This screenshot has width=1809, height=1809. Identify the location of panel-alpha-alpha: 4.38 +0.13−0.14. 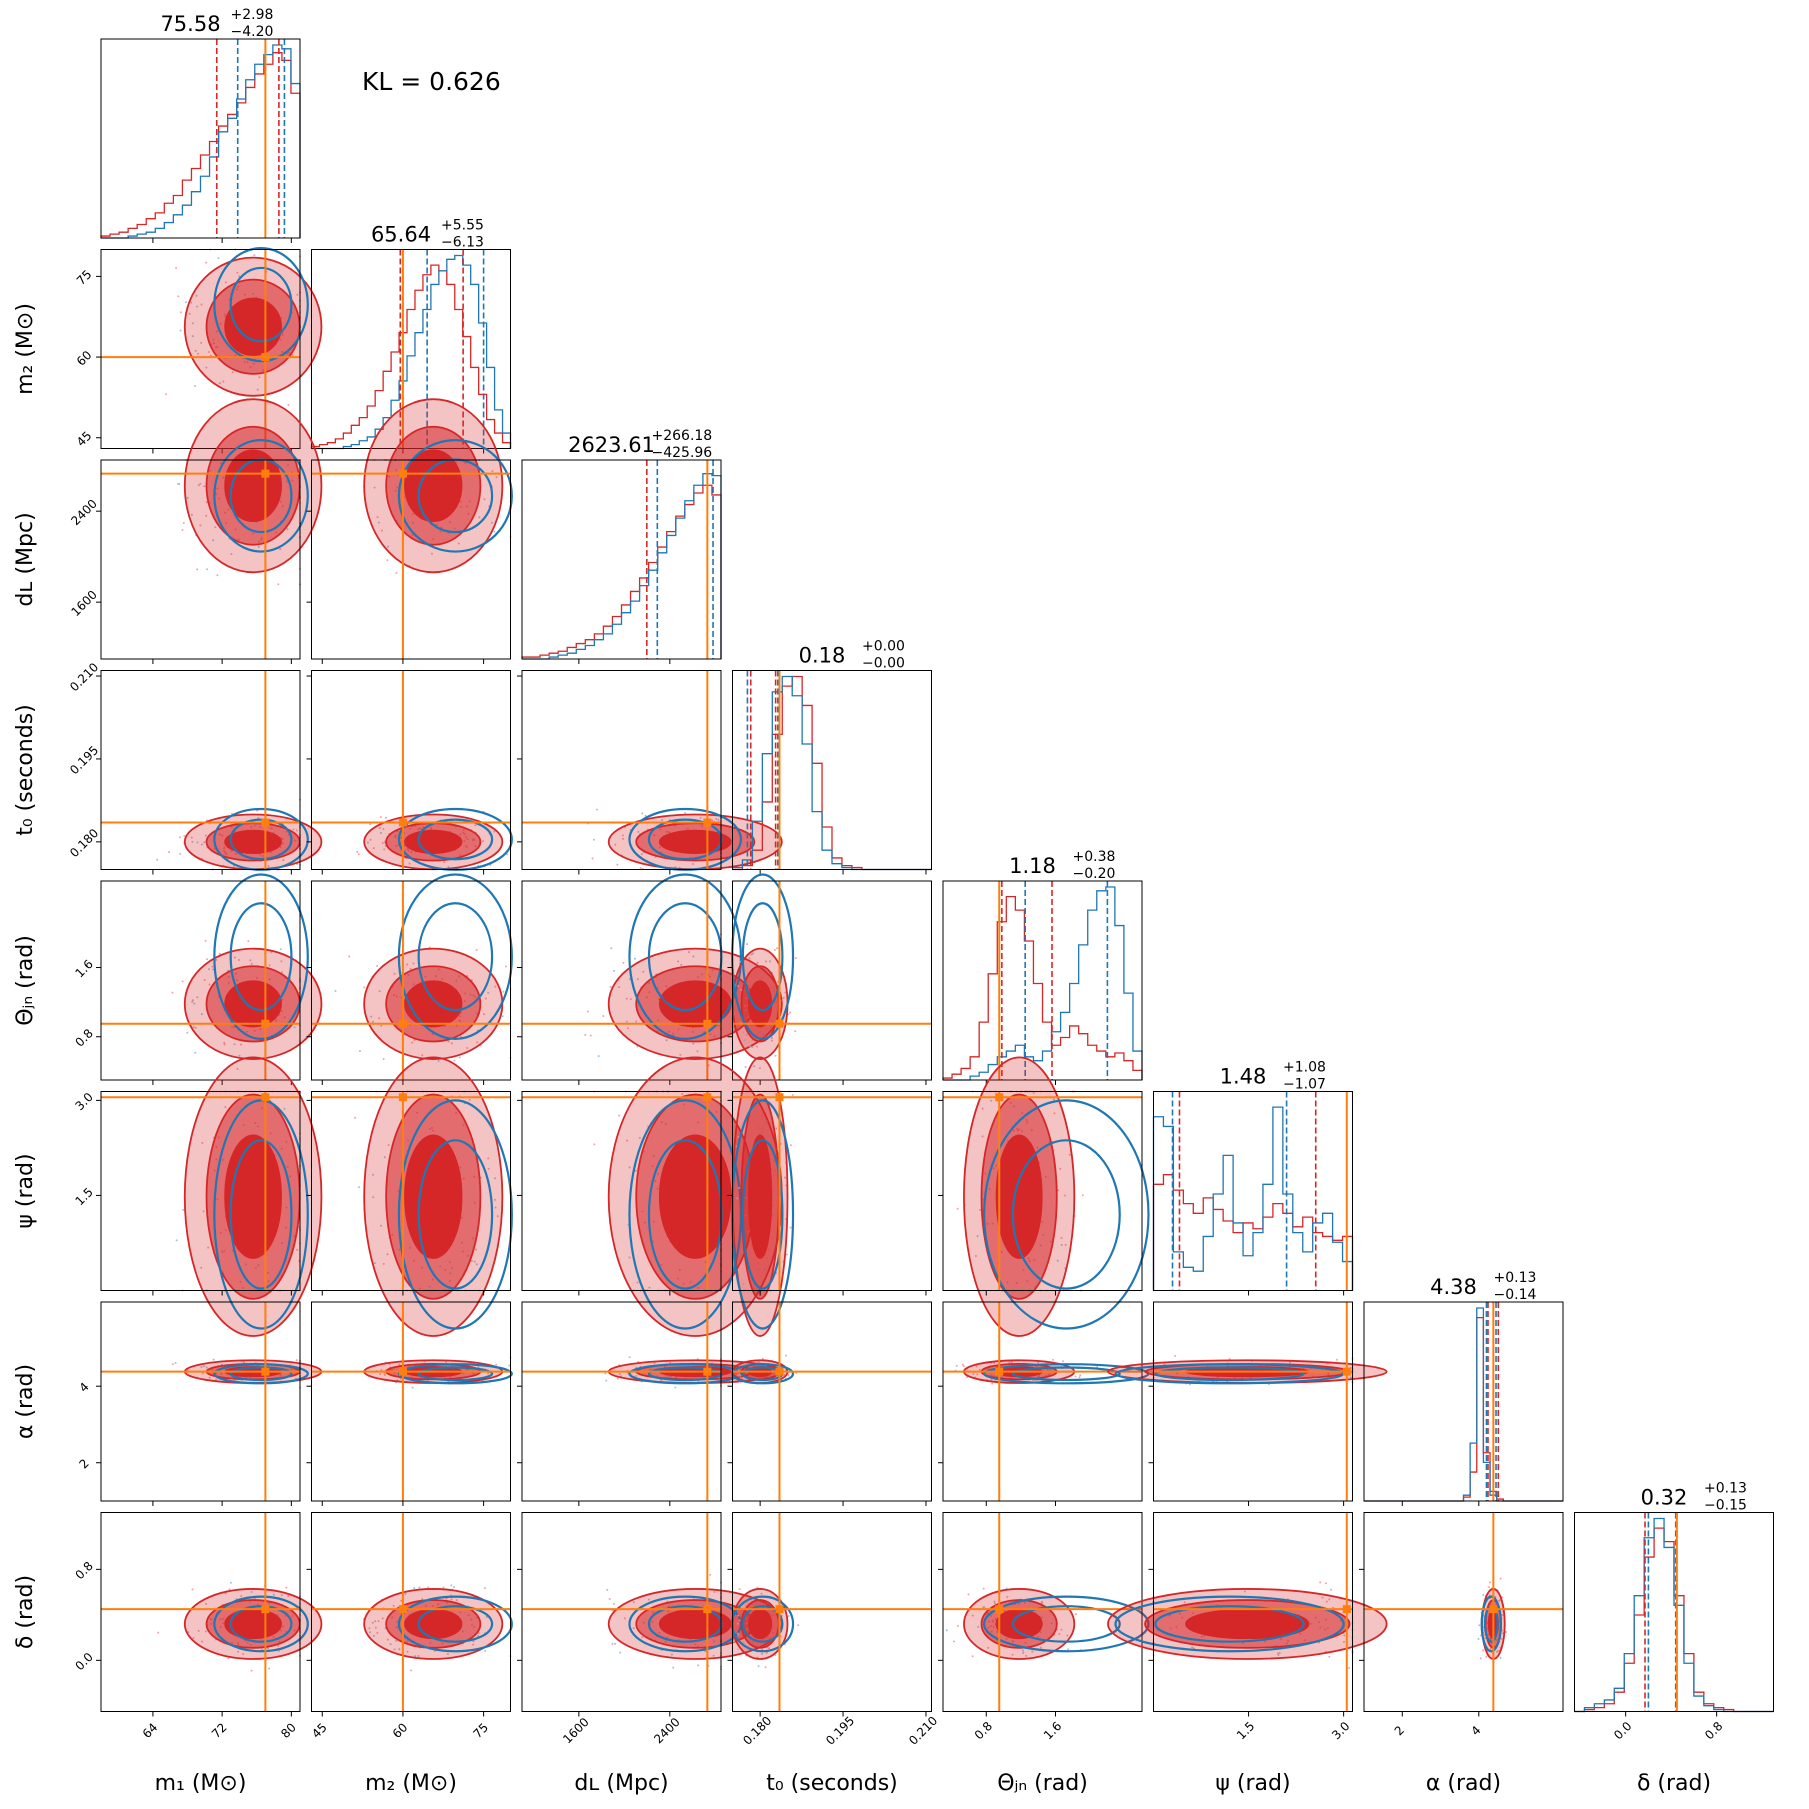
(1463, 1388).